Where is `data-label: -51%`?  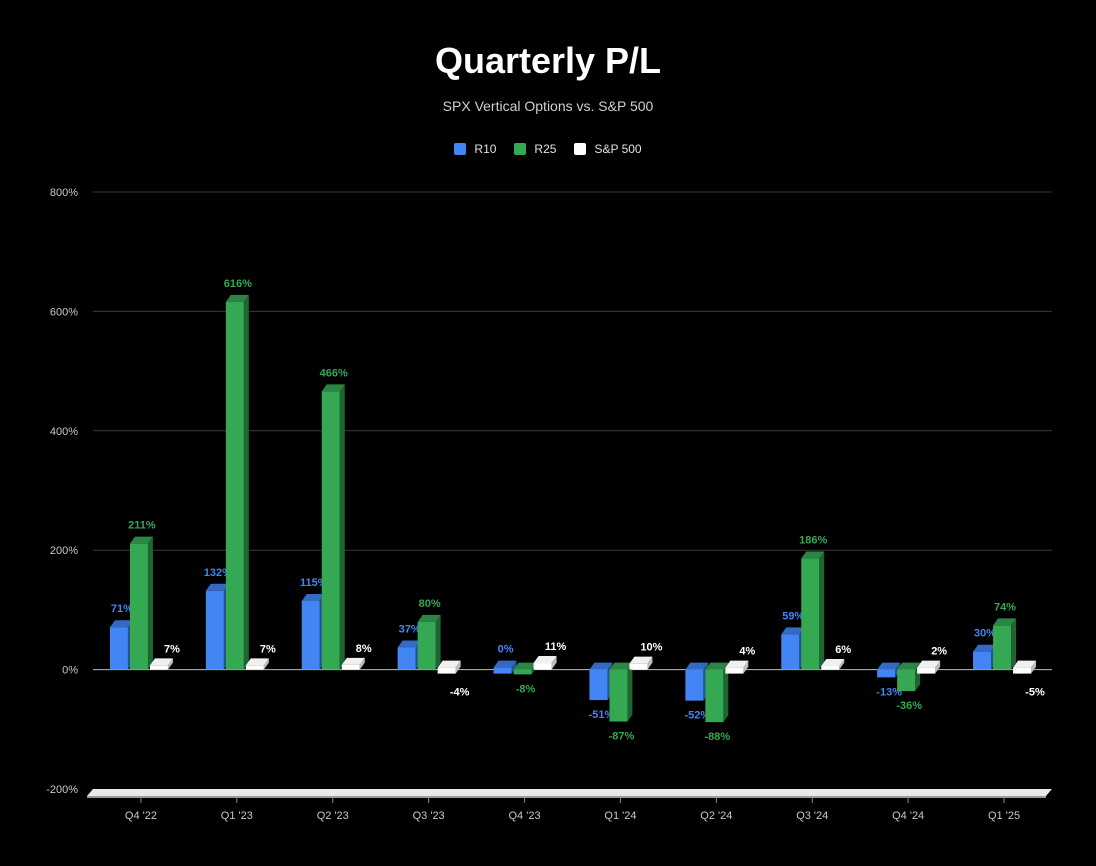
data-label: -51% is located at coordinates (602, 715).